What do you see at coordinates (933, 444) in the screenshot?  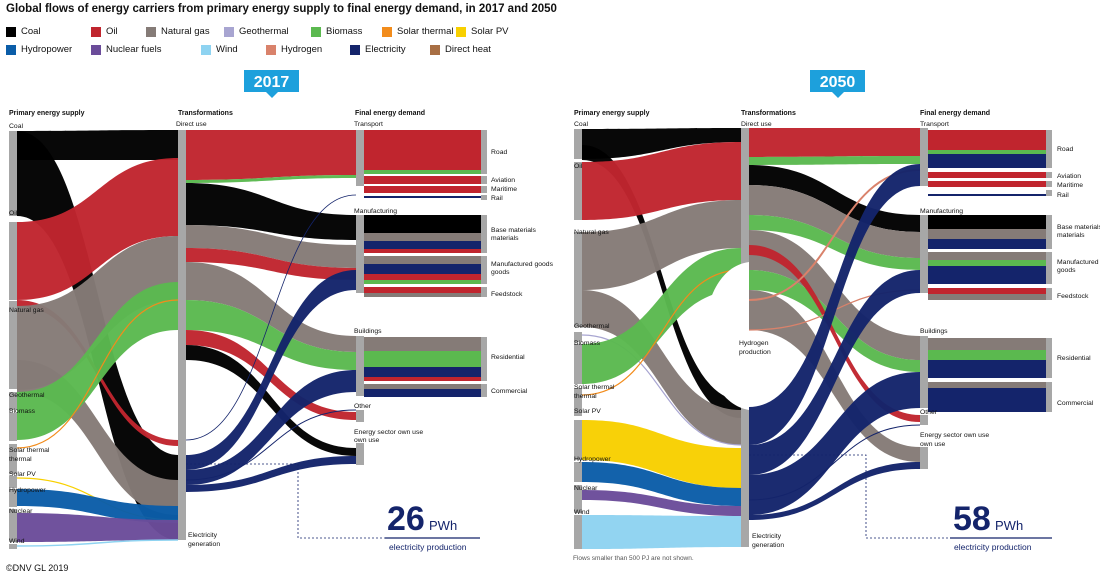 I see `demand-label-wrap: own use` at bounding box center [933, 444].